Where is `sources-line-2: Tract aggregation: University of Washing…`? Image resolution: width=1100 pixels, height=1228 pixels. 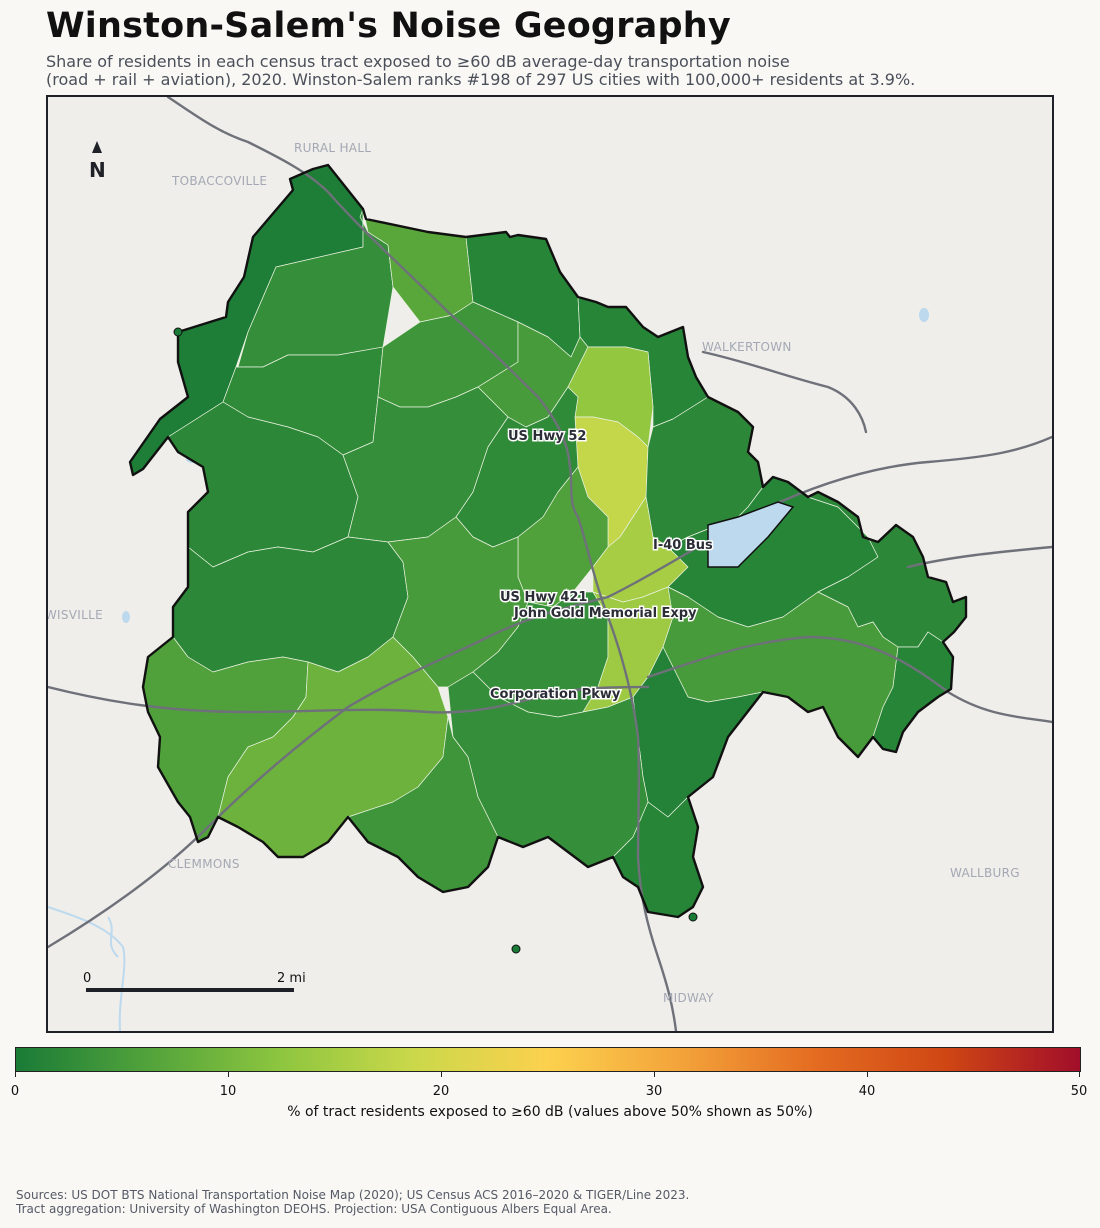 sources-line-2: Tract aggregation: University of Washing… is located at coordinates (314, 1209).